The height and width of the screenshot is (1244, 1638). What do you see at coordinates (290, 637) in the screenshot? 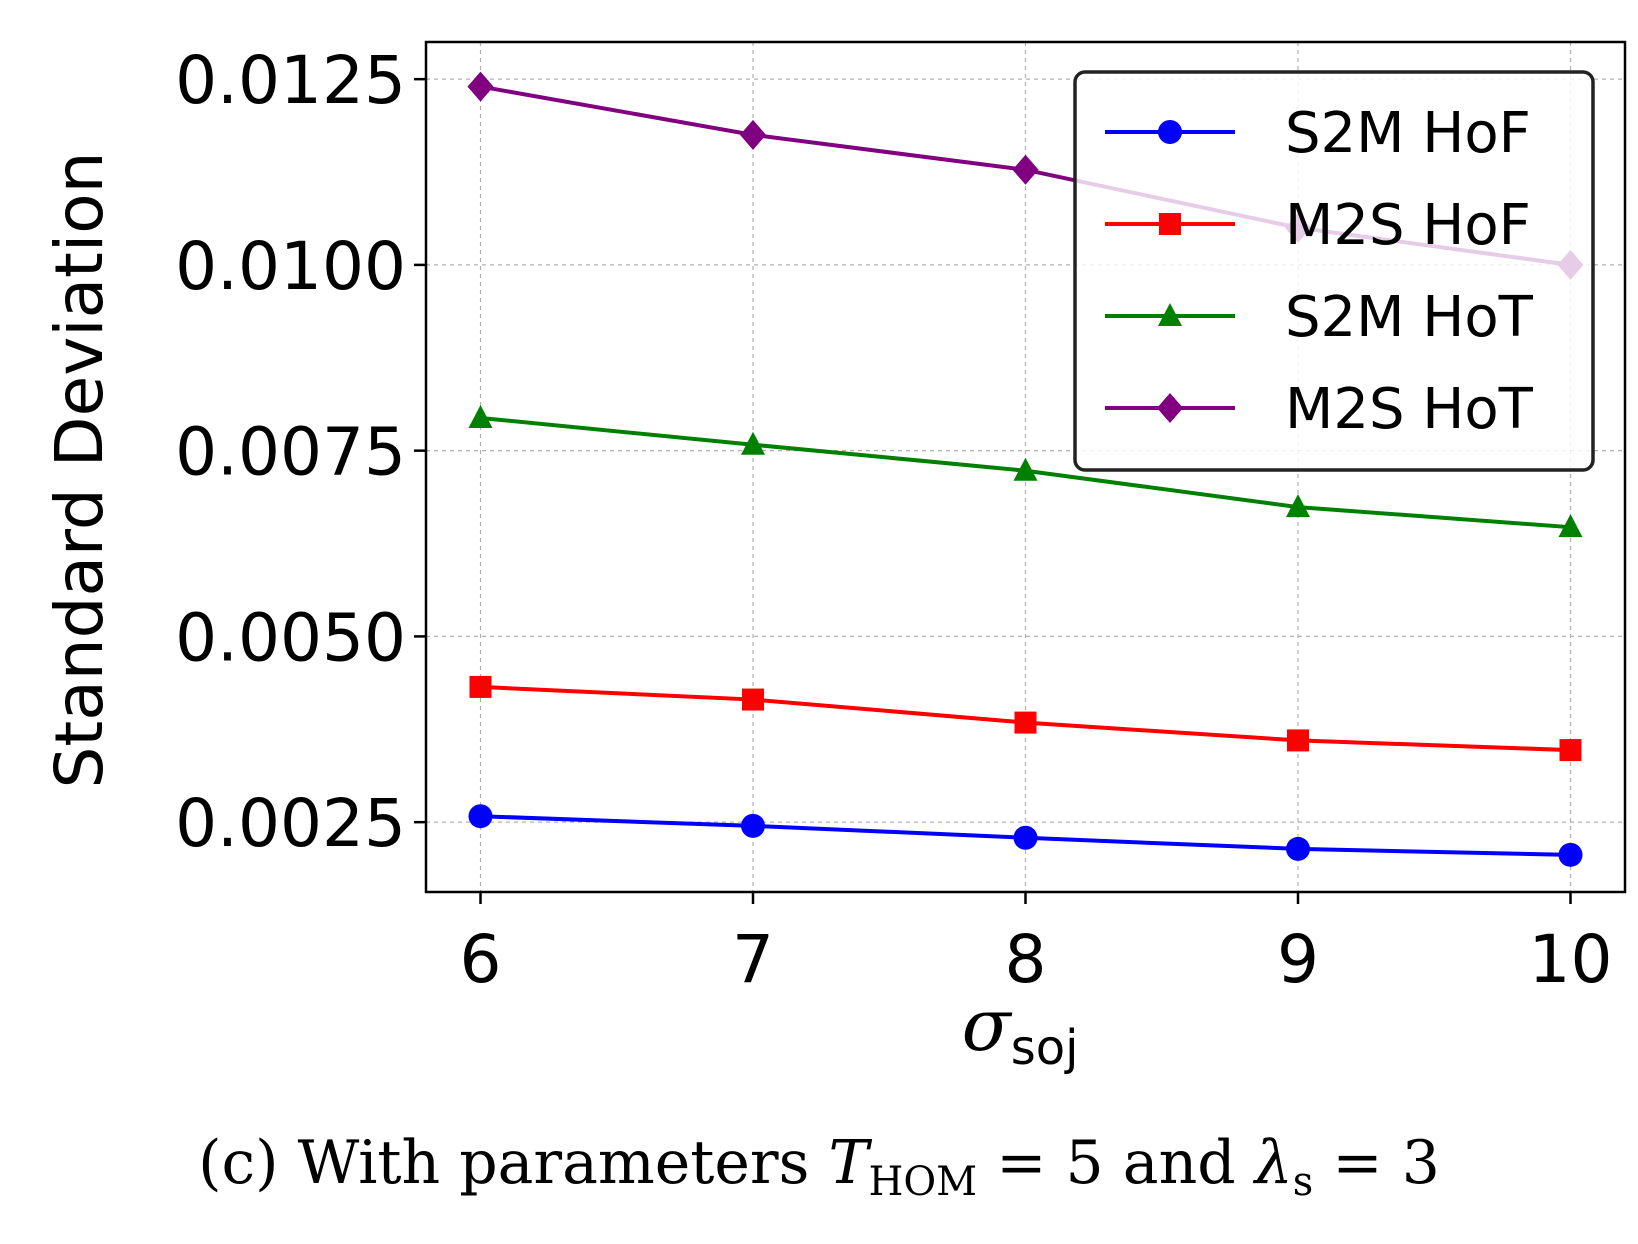
I see `y-tick-label: 0.0050` at bounding box center [290, 637].